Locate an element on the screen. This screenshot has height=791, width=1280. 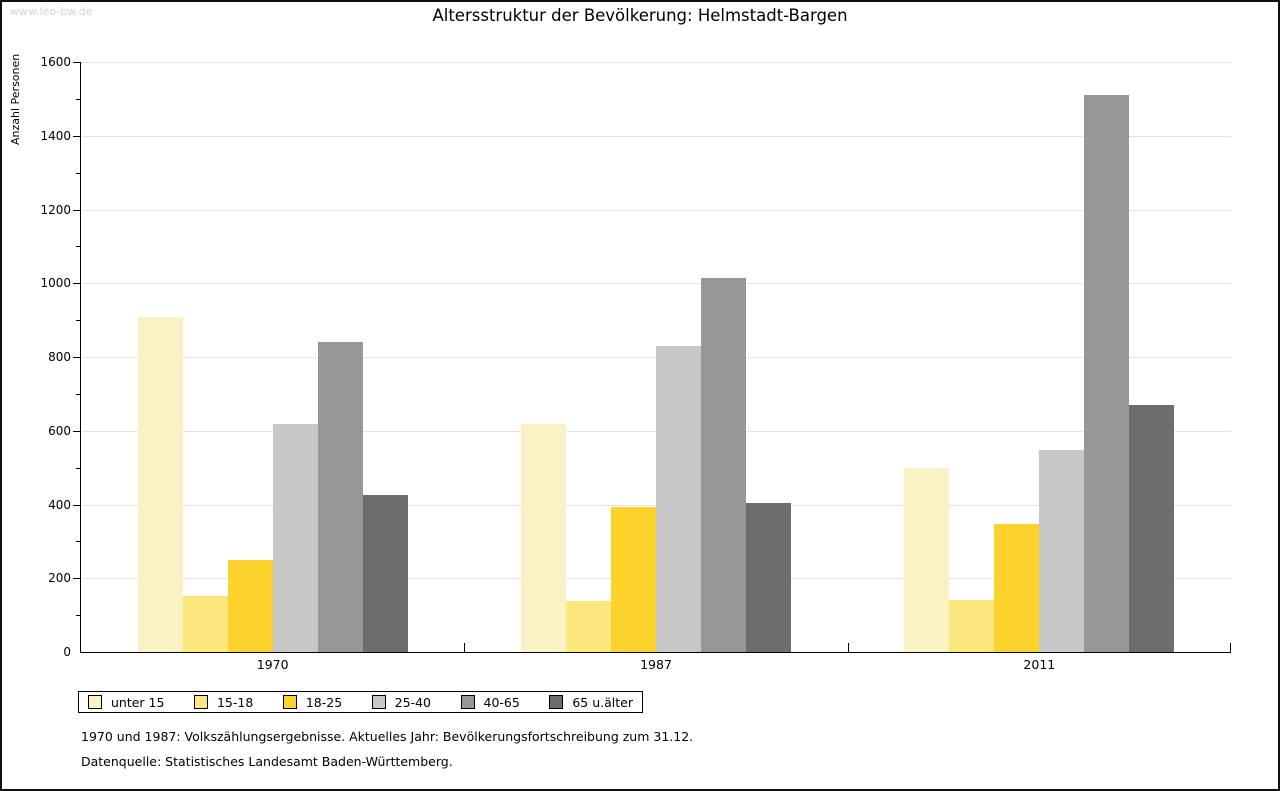
y-tick-label-400: 400 is located at coordinates (59, 504).